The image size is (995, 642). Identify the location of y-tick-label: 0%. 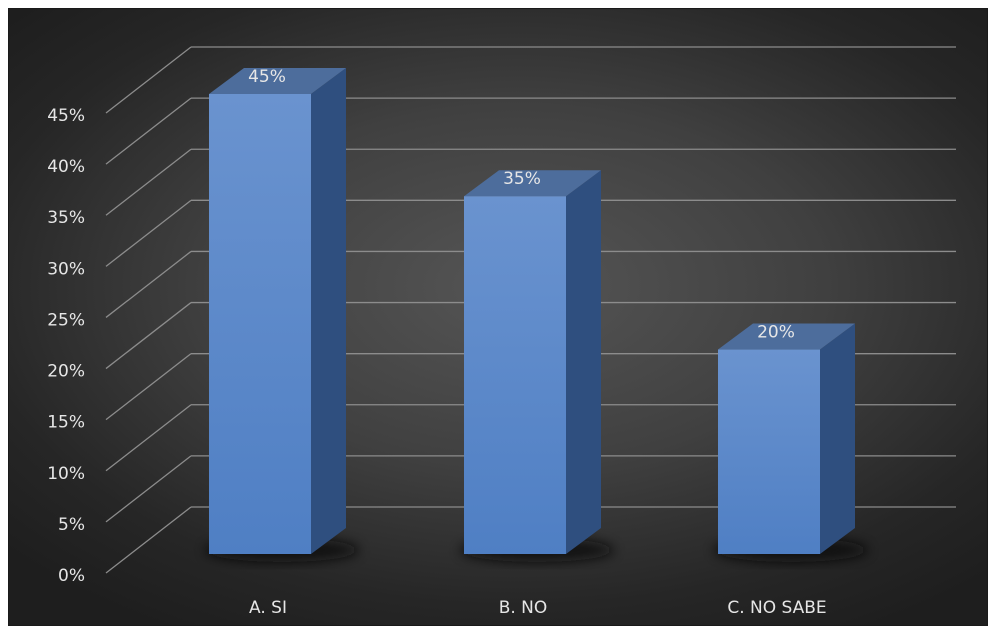
(71, 576).